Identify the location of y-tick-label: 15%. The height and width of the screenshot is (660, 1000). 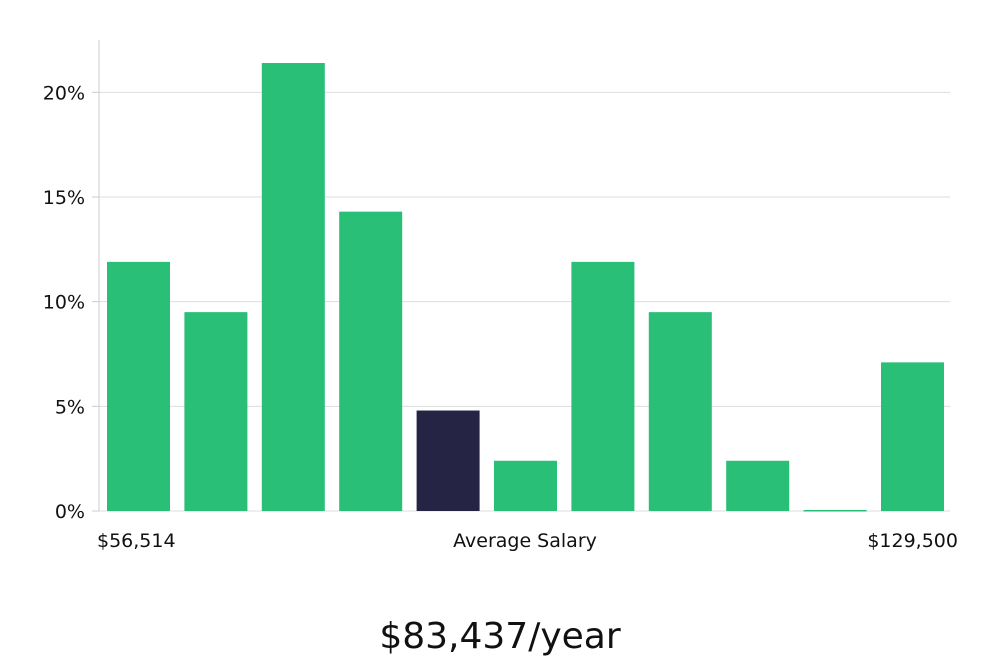
(64, 198).